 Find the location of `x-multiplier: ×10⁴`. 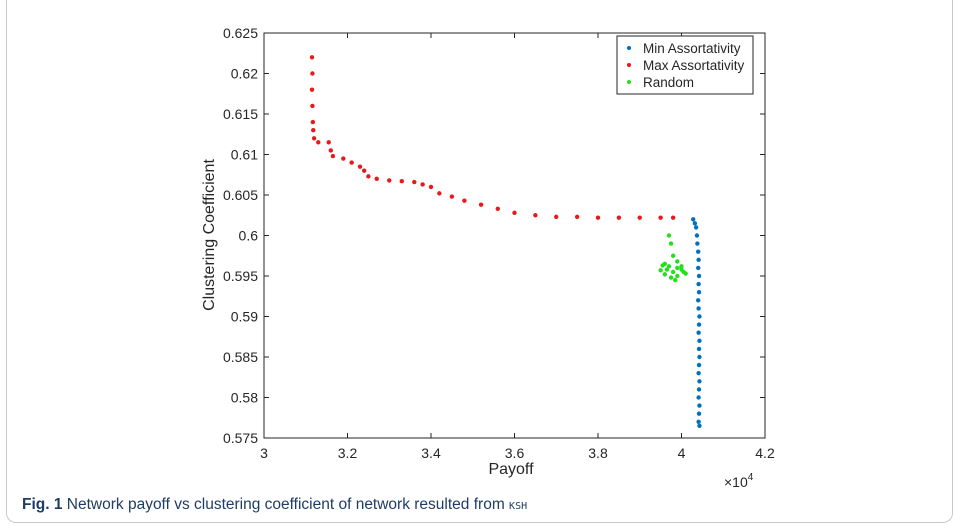

x-multiplier: ×10⁴ is located at coordinates (739, 481).